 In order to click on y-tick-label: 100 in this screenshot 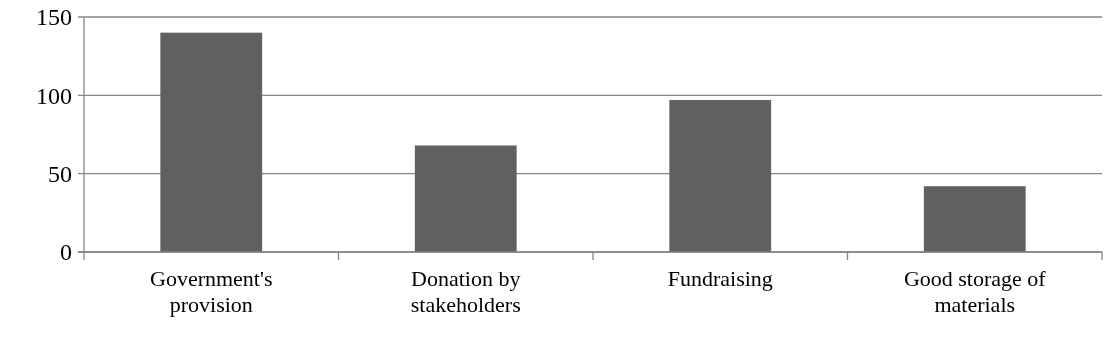, I will do `click(54, 95)`.